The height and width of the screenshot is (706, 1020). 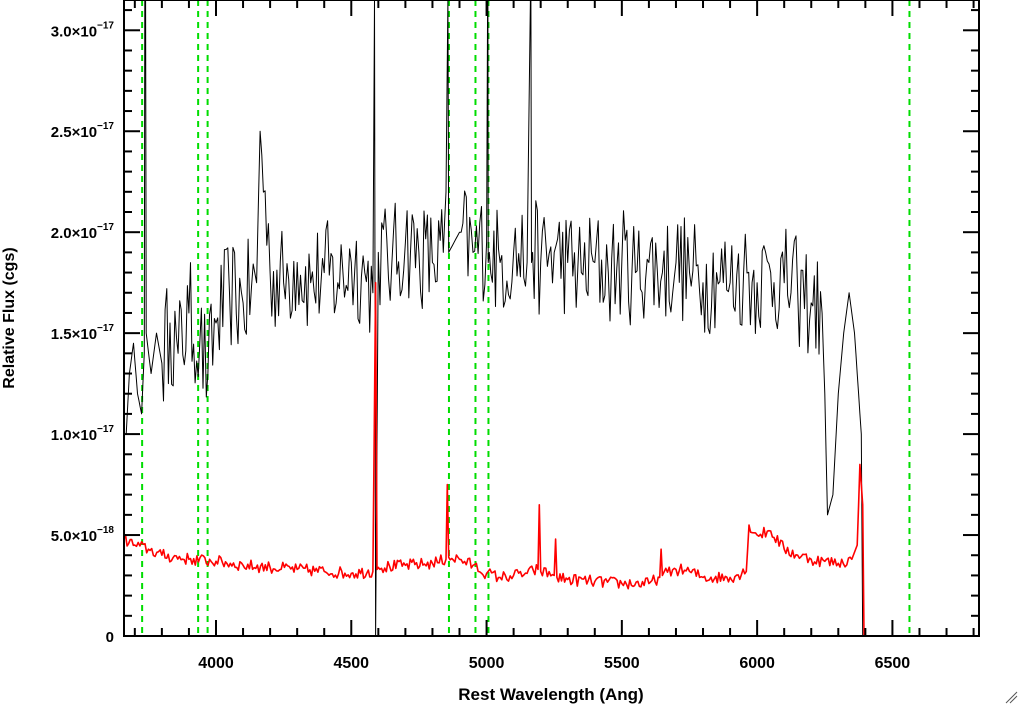 What do you see at coordinates (487, 663) in the screenshot?
I see `x-tick-label: 5000` at bounding box center [487, 663].